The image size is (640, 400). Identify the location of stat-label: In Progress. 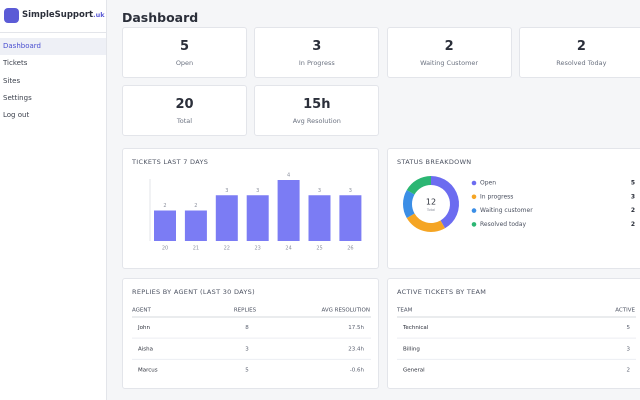
(316, 63).